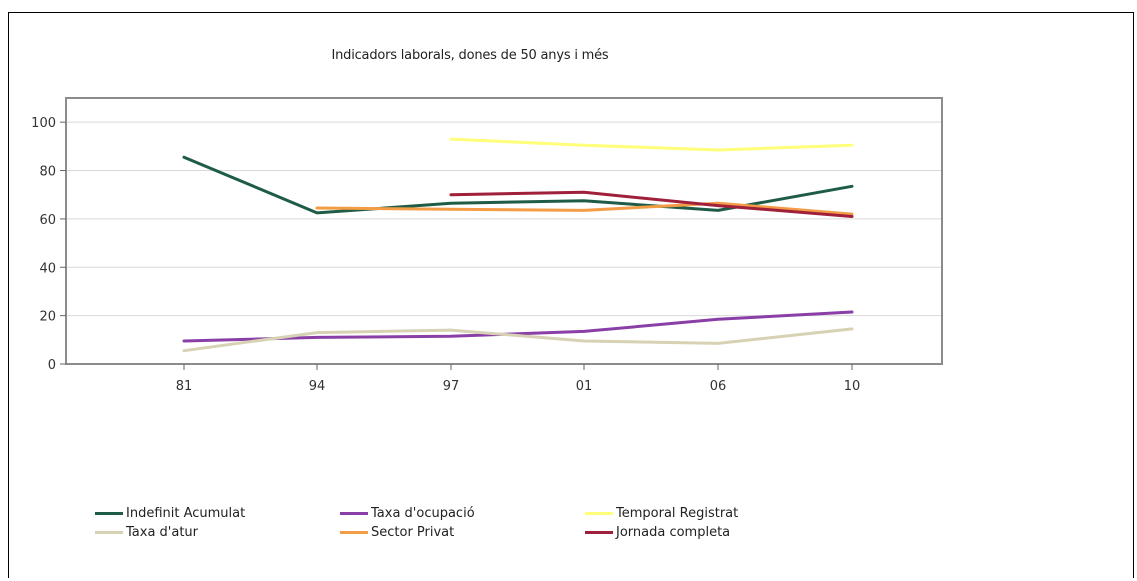 The image size is (1137, 581). I want to click on x-tick-label: 10, so click(852, 386).